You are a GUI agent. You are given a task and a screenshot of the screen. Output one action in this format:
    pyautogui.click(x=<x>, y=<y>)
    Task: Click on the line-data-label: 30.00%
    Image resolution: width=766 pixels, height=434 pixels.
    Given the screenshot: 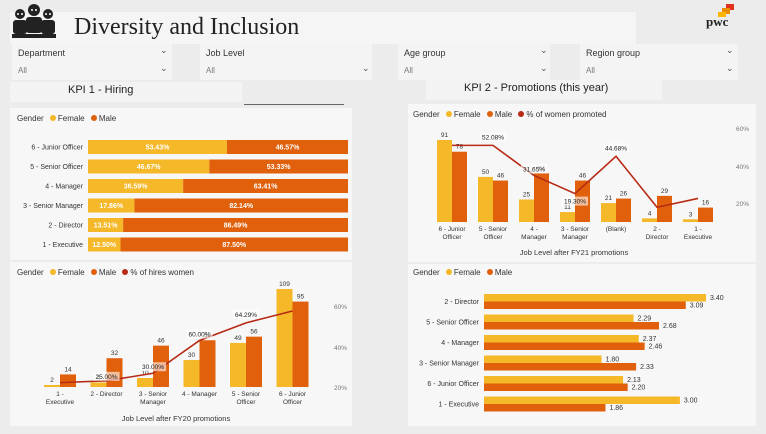 What is the action you would take?
    pyautogui.click(x=153, y=367)
    